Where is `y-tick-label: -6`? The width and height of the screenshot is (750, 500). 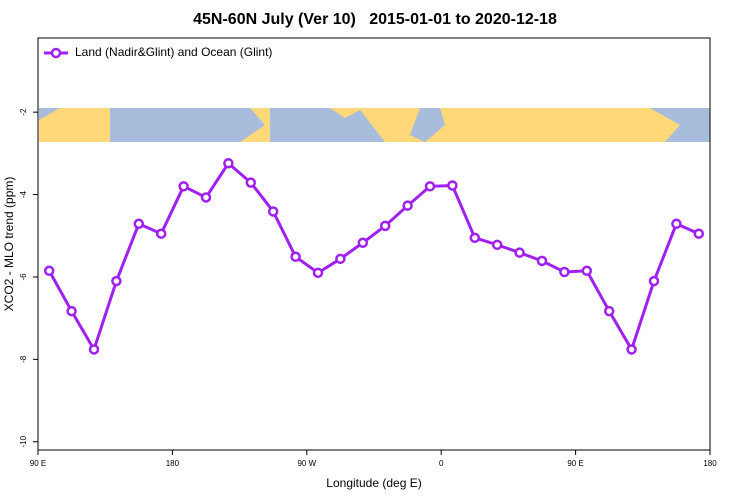 y-tick-label: -6 is located at coordinates (23, 277).